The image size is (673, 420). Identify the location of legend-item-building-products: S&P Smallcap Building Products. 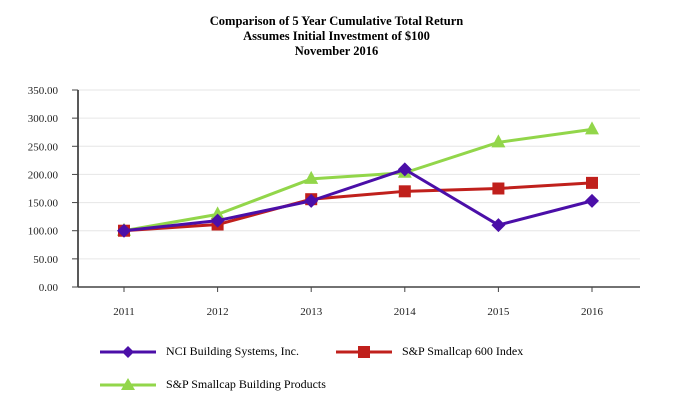
(213, 384).